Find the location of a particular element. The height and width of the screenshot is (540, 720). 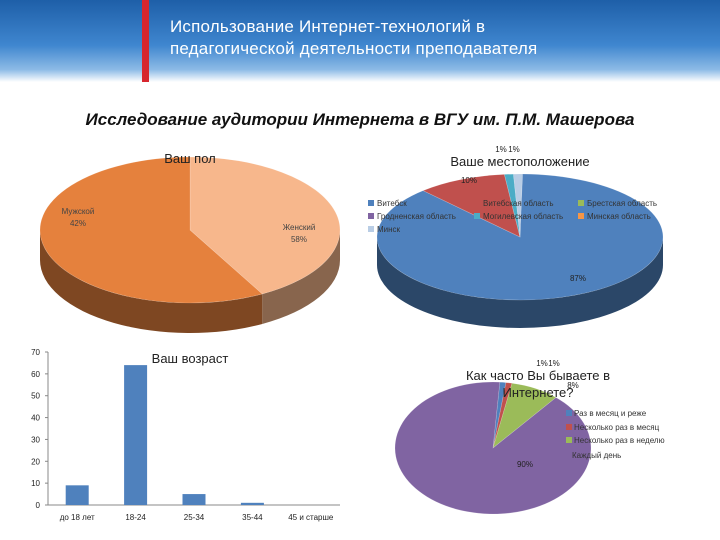

location-legend-label-1: Витебская область is located at coordinates (518, 203).